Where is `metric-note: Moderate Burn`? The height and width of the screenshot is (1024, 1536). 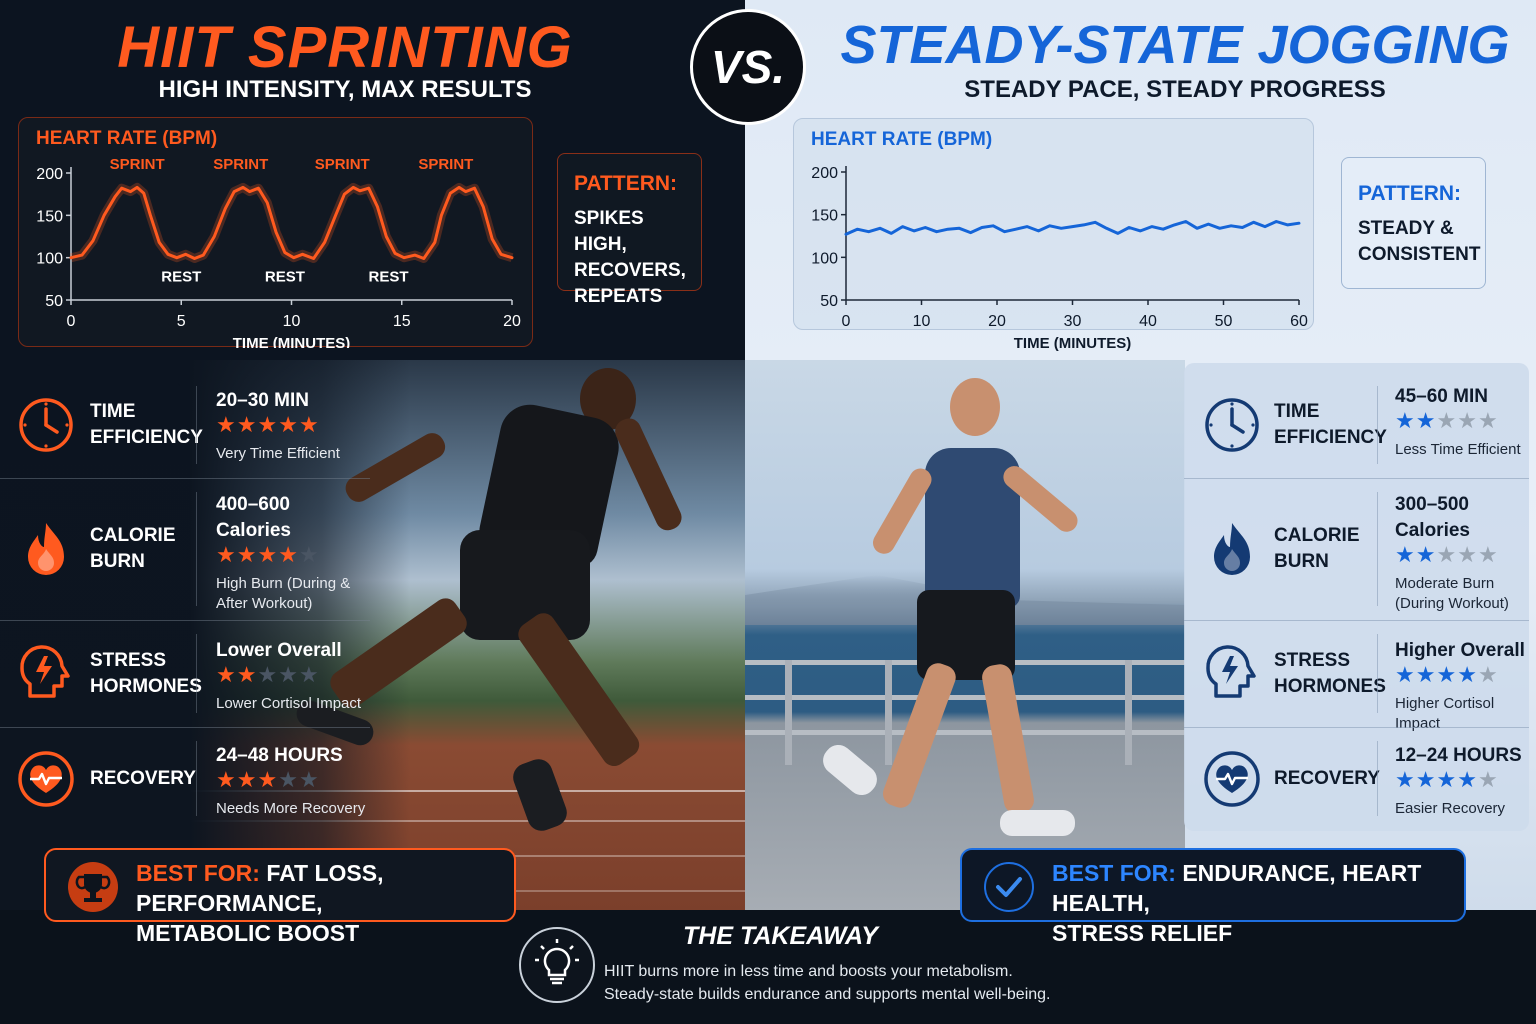 metric-note: Moderate Burn is located at coordinates (1445, 583).